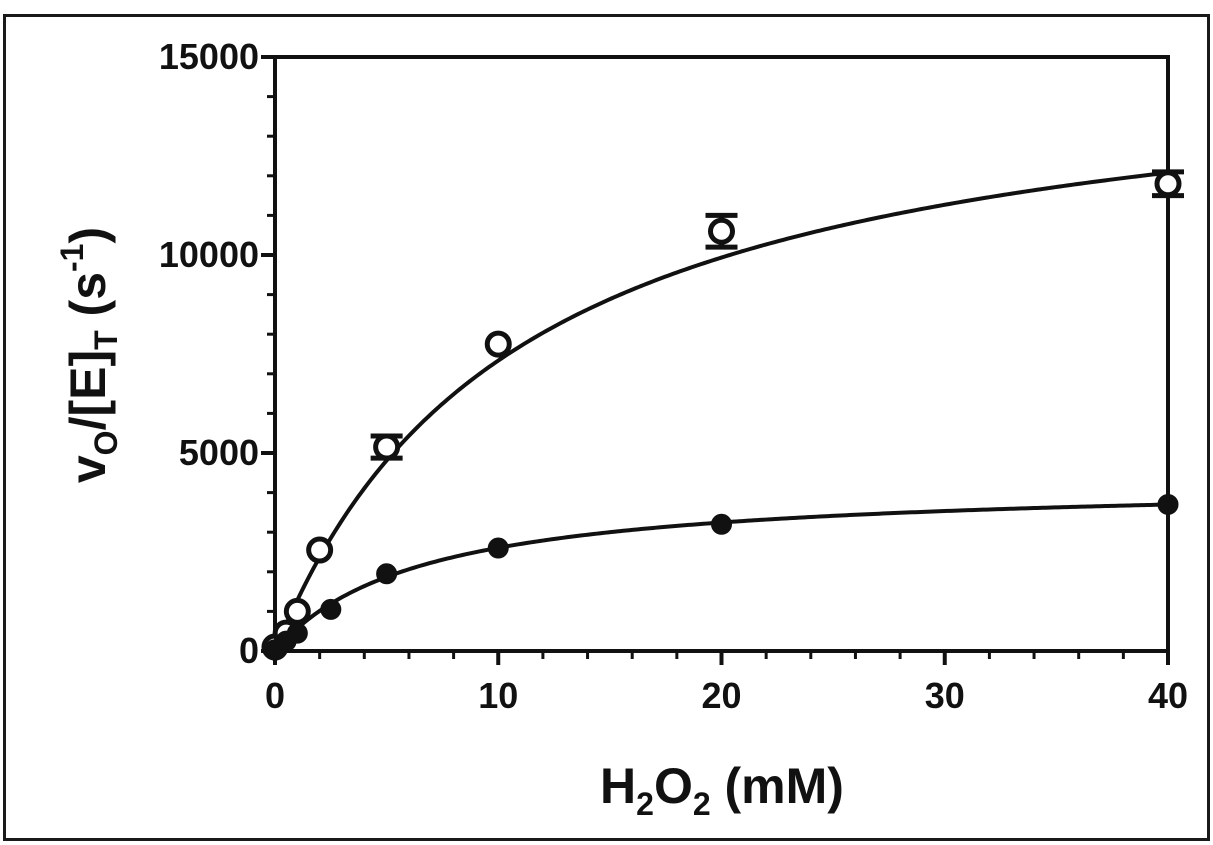  I want to click on y-tick-label: 5000, so click(219, 452).